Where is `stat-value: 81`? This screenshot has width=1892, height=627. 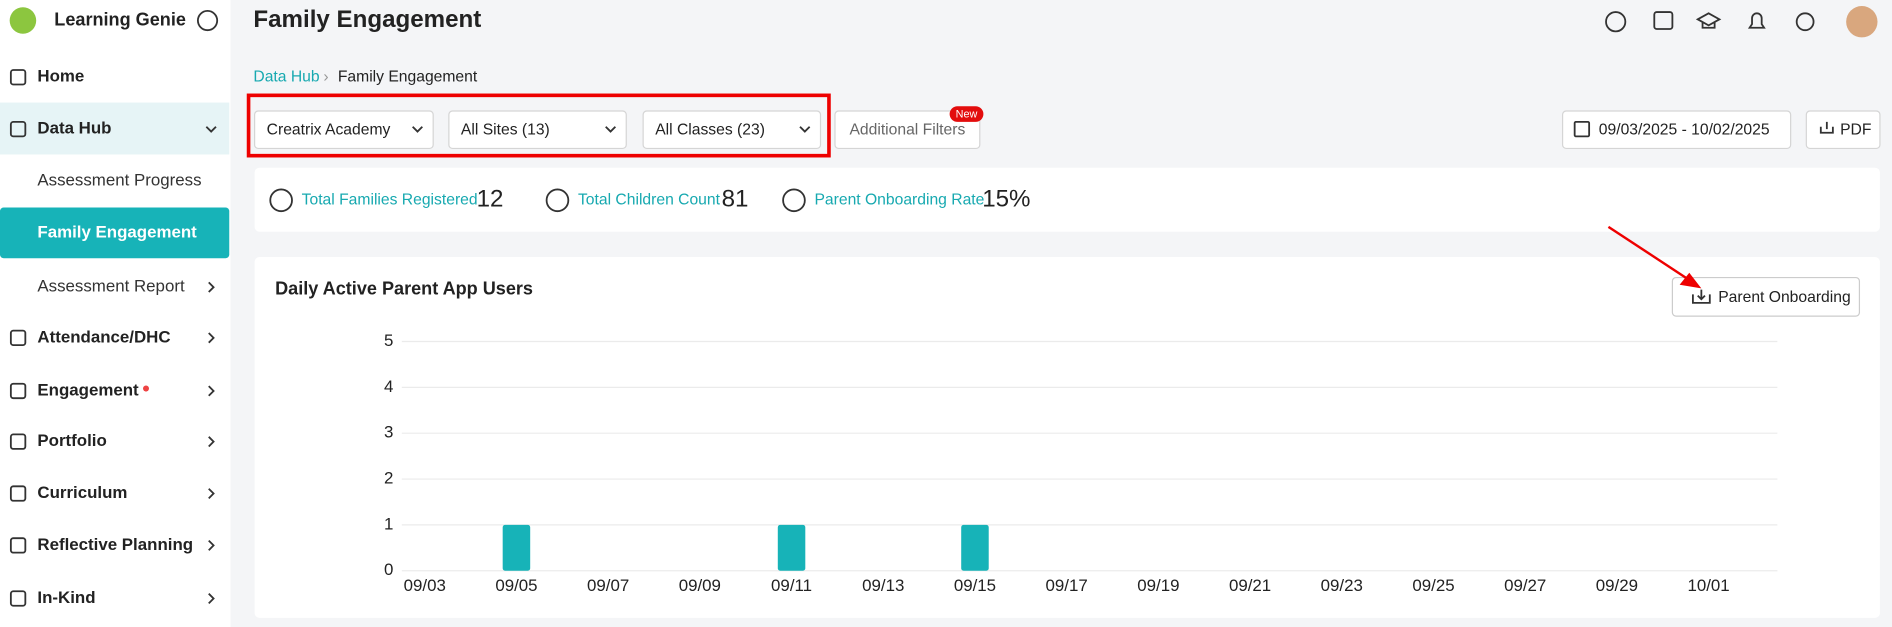
stat-value: 81 is located at coordinates (735, 199).